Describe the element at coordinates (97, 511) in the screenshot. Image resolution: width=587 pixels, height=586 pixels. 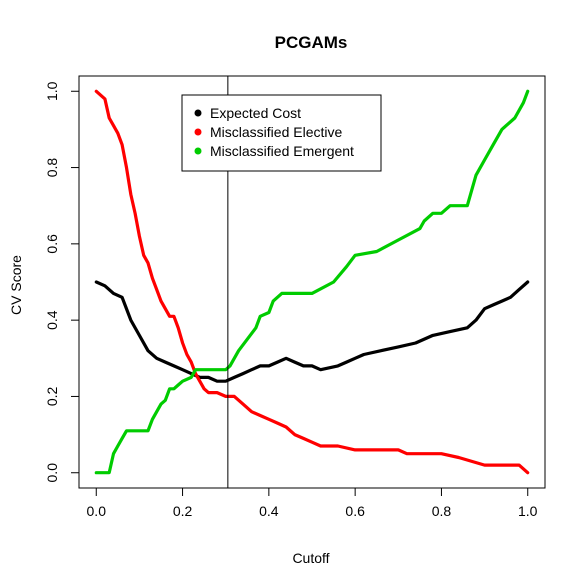
I see `x-tick-label: 0.0` at that location.